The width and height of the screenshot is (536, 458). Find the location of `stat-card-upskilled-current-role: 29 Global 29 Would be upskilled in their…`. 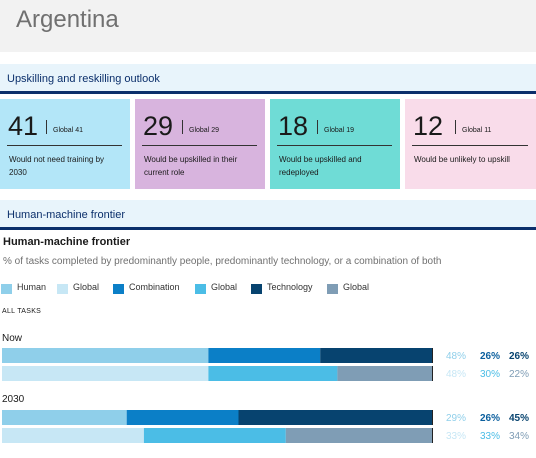

stat-card-upskilled-current-role: 29 Global 29 Would be upskilled in their… is located at coordinates (200, 144).